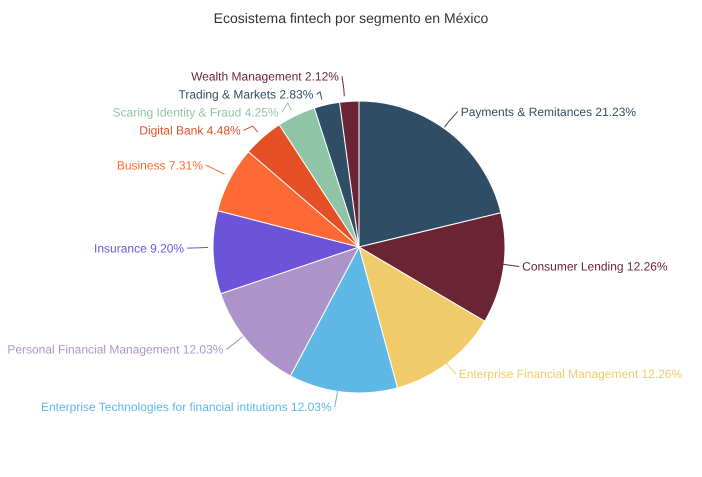 The width and height of the screenshot is (702, 477). Describe the element at coordinates (548, 111) in the screenshot. I see `slice-label: Payments & Remitances 21.23%` at that location.